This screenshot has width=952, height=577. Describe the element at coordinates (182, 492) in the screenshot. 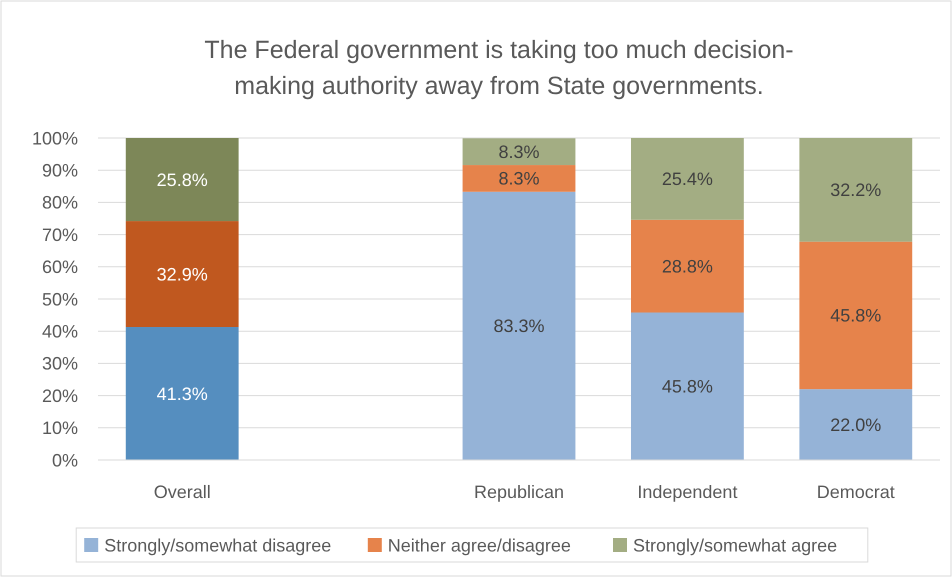

I see `x-tick-label: Overall` at that location.